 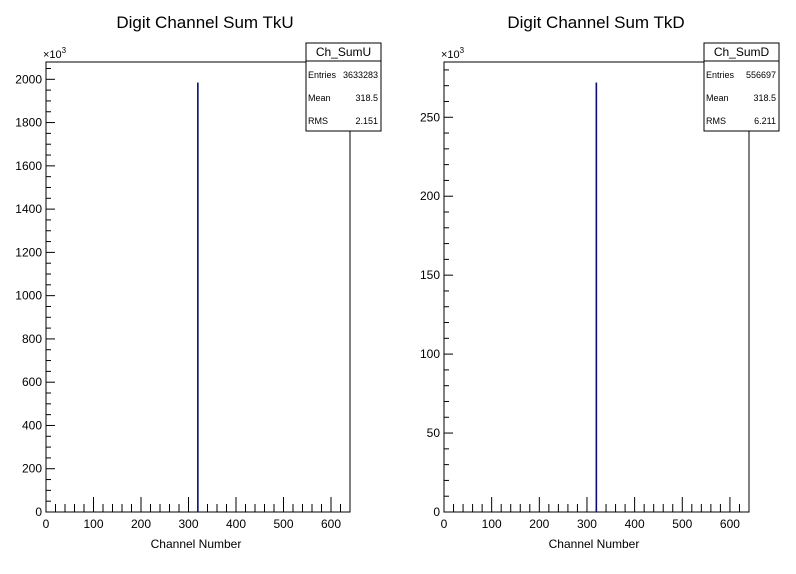 I want to click on y-tick-label: 1400, so click(x=28, y=209).